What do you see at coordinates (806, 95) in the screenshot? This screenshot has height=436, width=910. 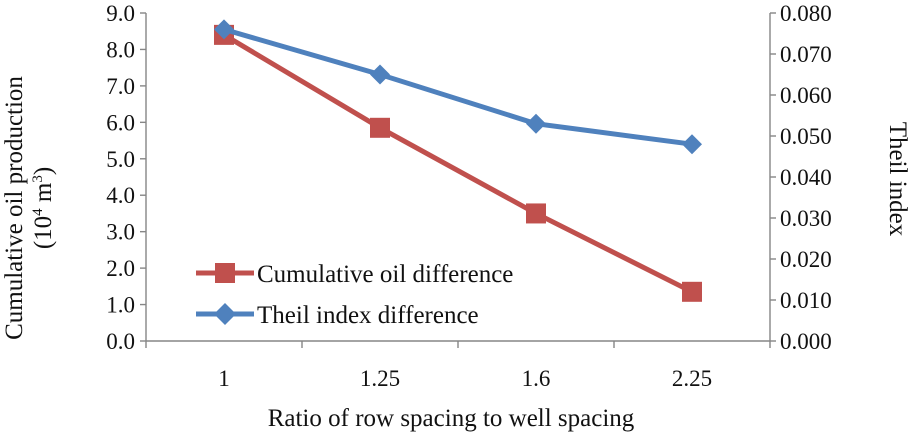 I see `right-y-tick-label: 0.060` at bounding box center [806, 95].